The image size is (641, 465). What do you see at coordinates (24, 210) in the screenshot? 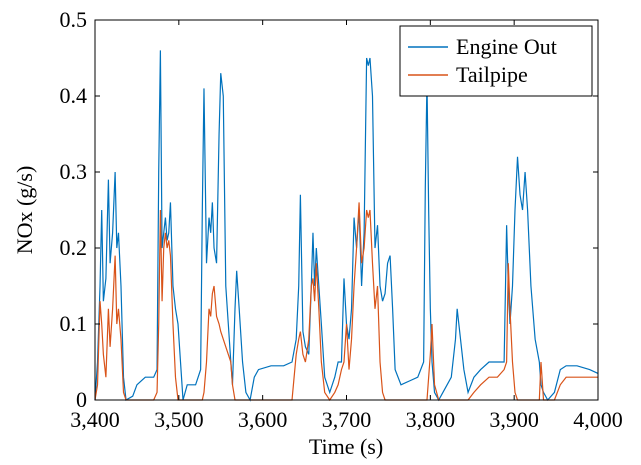
I see `y-axis-label: NOx (g/s)` at bounding box center [24, 210].